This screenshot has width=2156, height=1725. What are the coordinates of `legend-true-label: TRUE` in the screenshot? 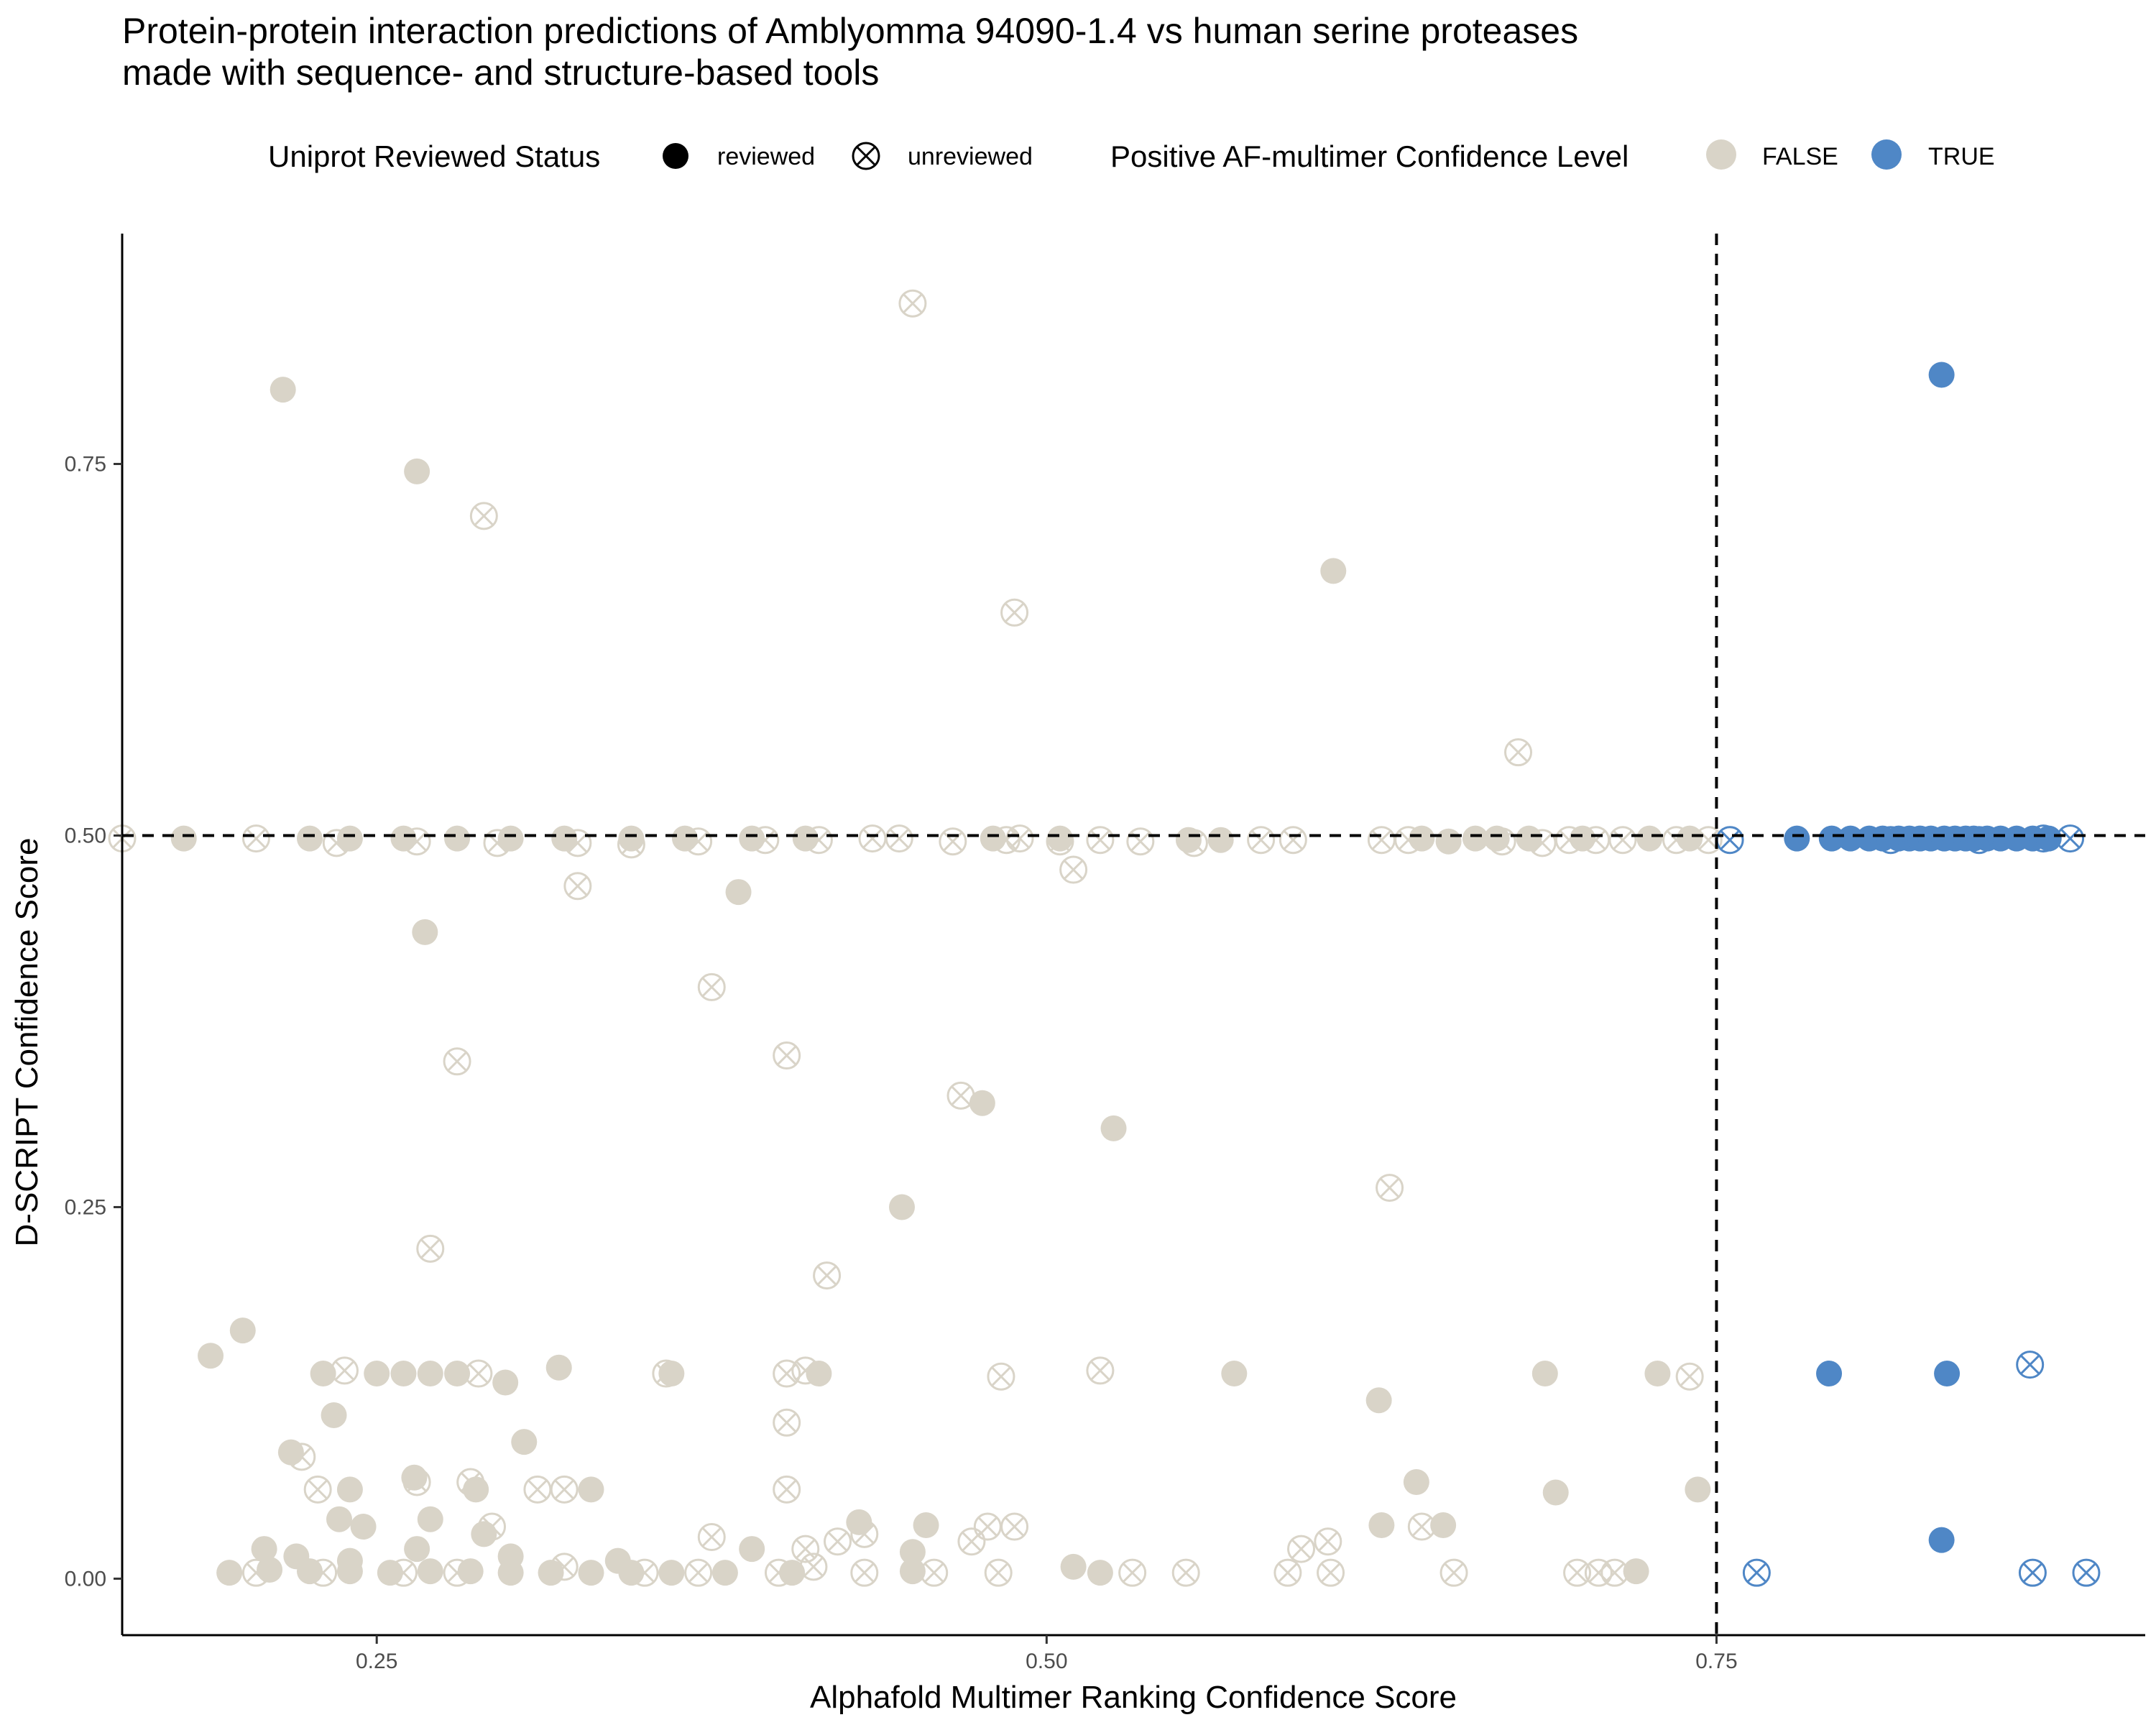 It's located at (1961, 156).